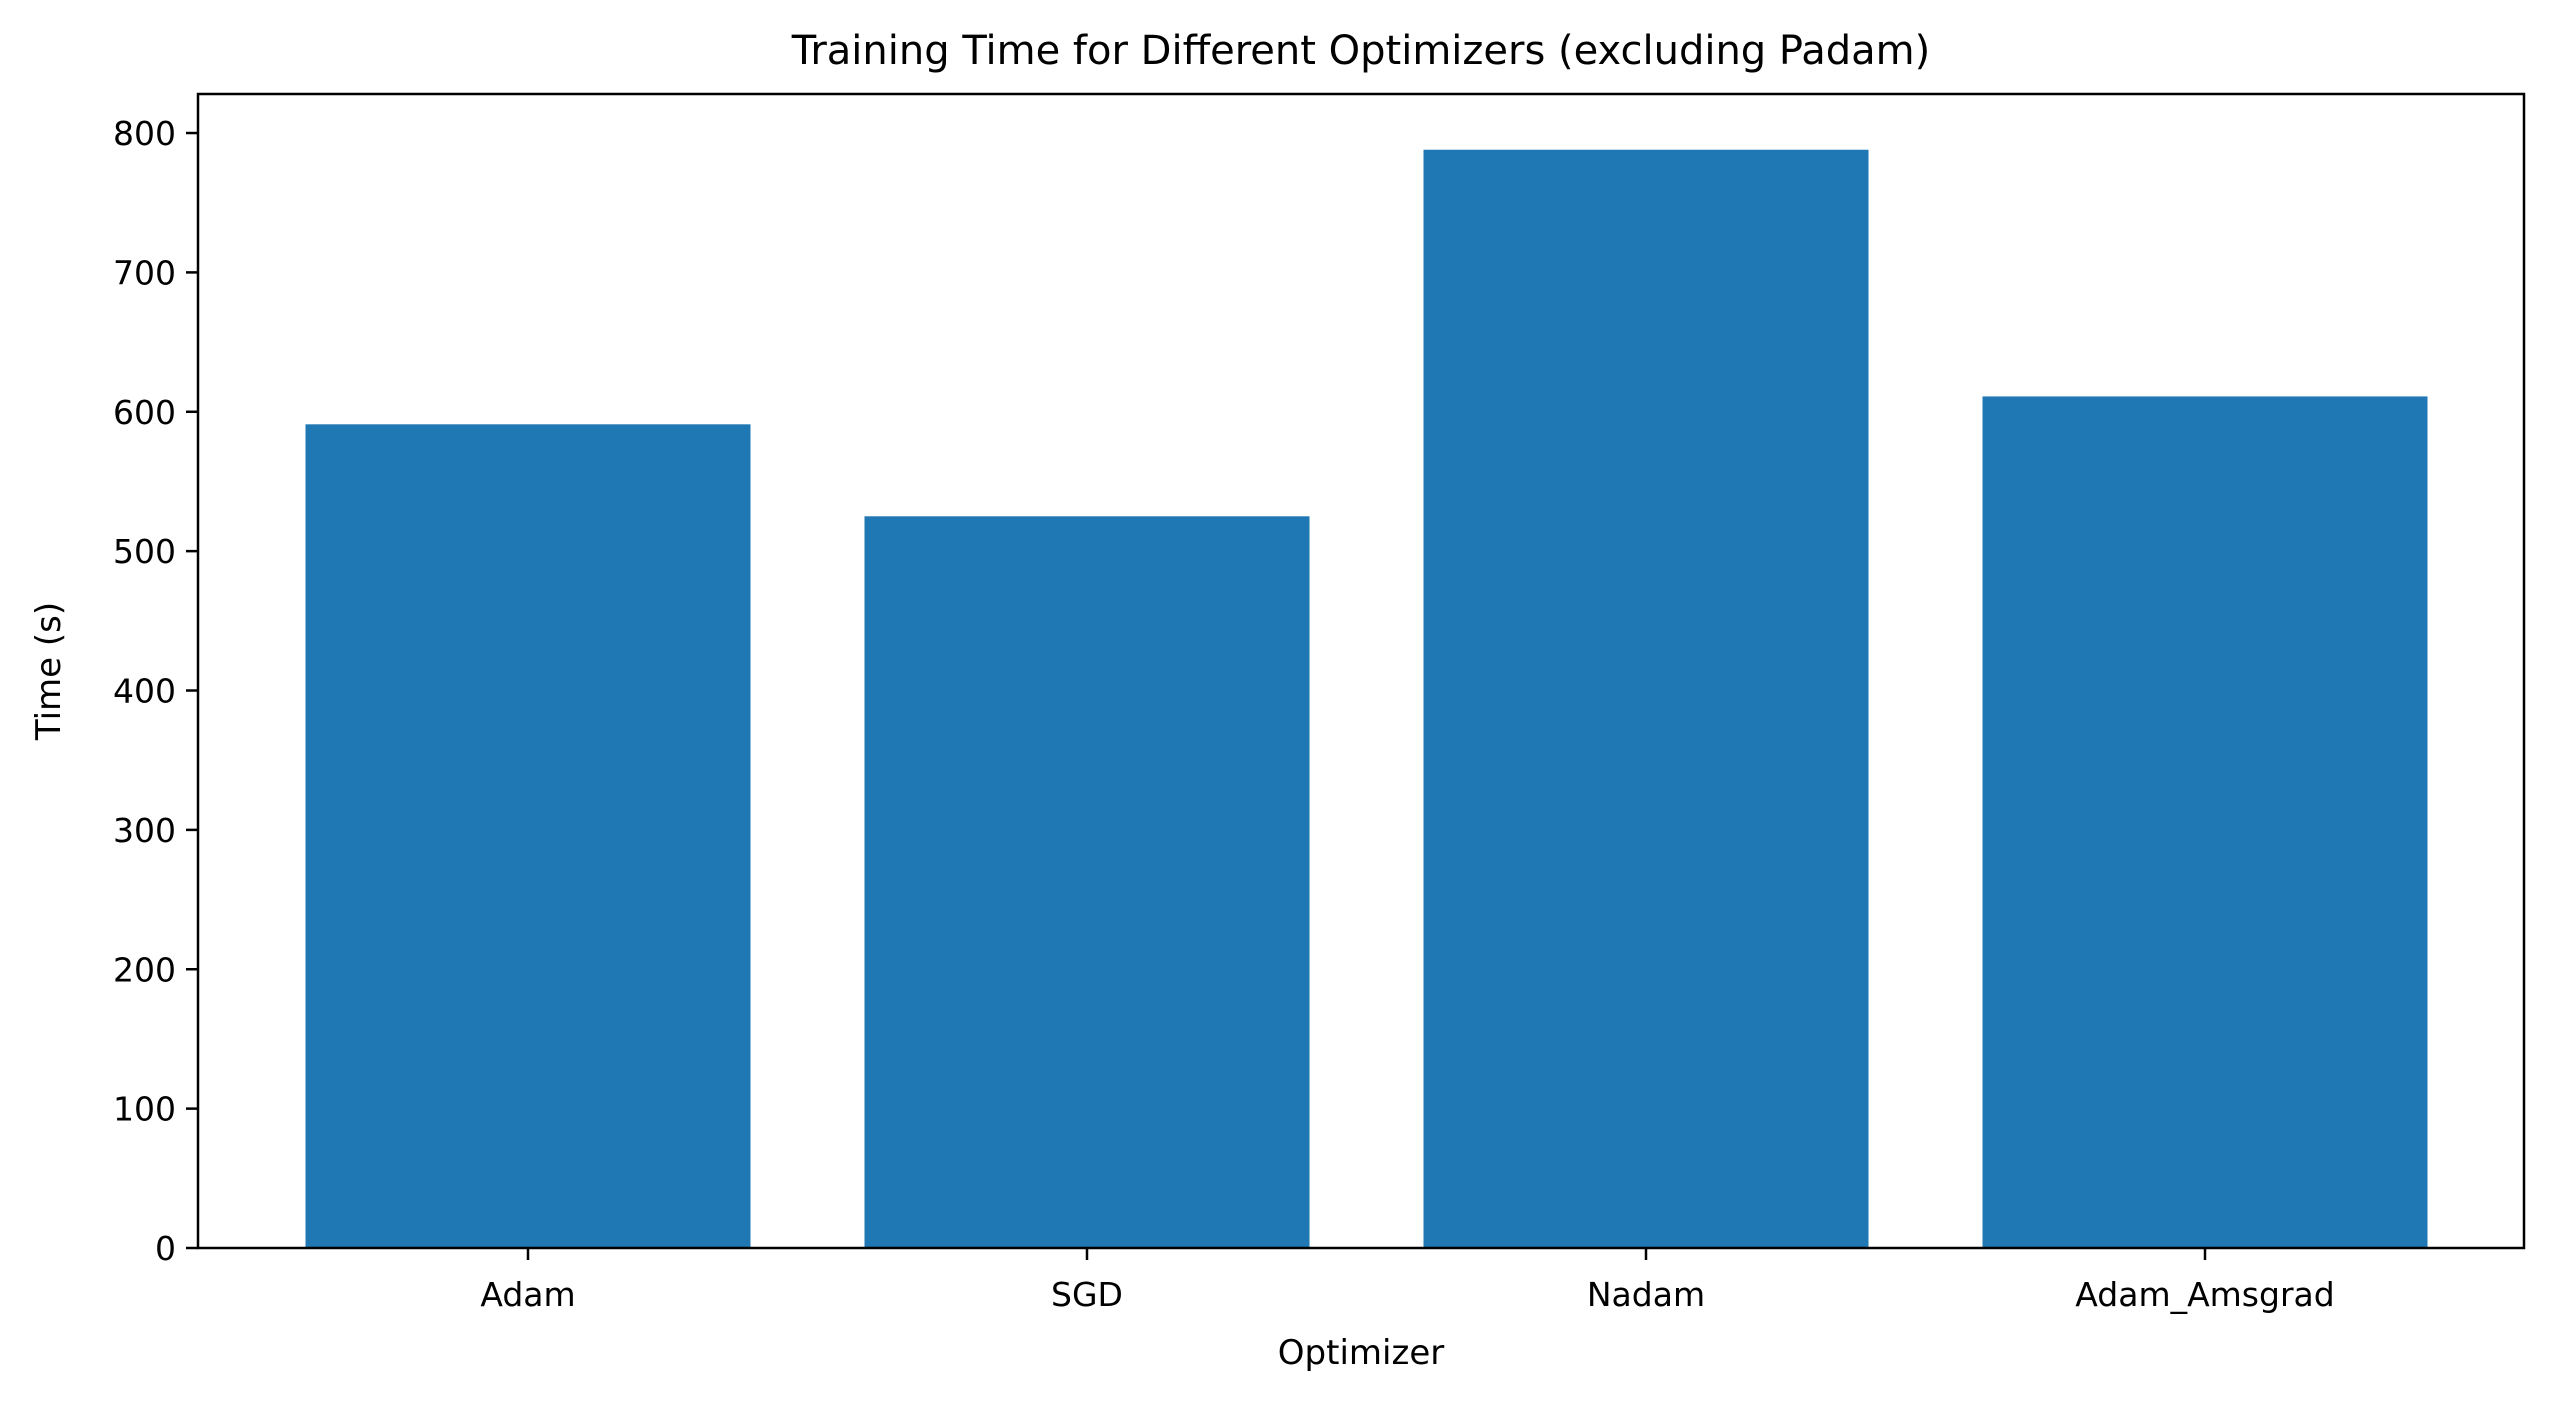 Image resolution: width=2552 pixels, height=1408 pixels. Describe the element at coordinates (1646, 699) in the screenshot. I see `bar-nadam` at that location.